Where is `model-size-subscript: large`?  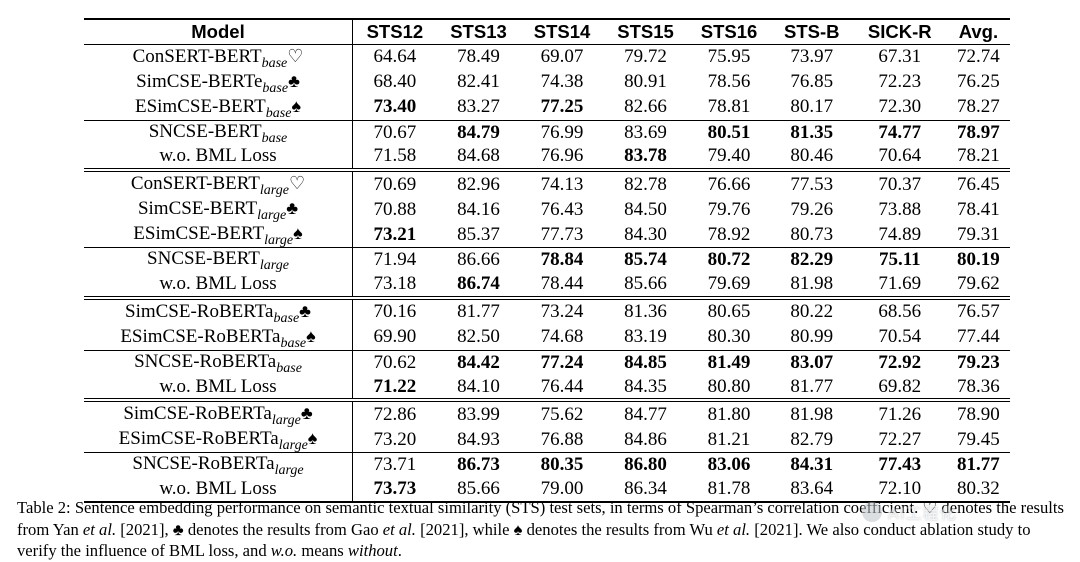
model-size-subscript: large is located at coordinates (274, 266).